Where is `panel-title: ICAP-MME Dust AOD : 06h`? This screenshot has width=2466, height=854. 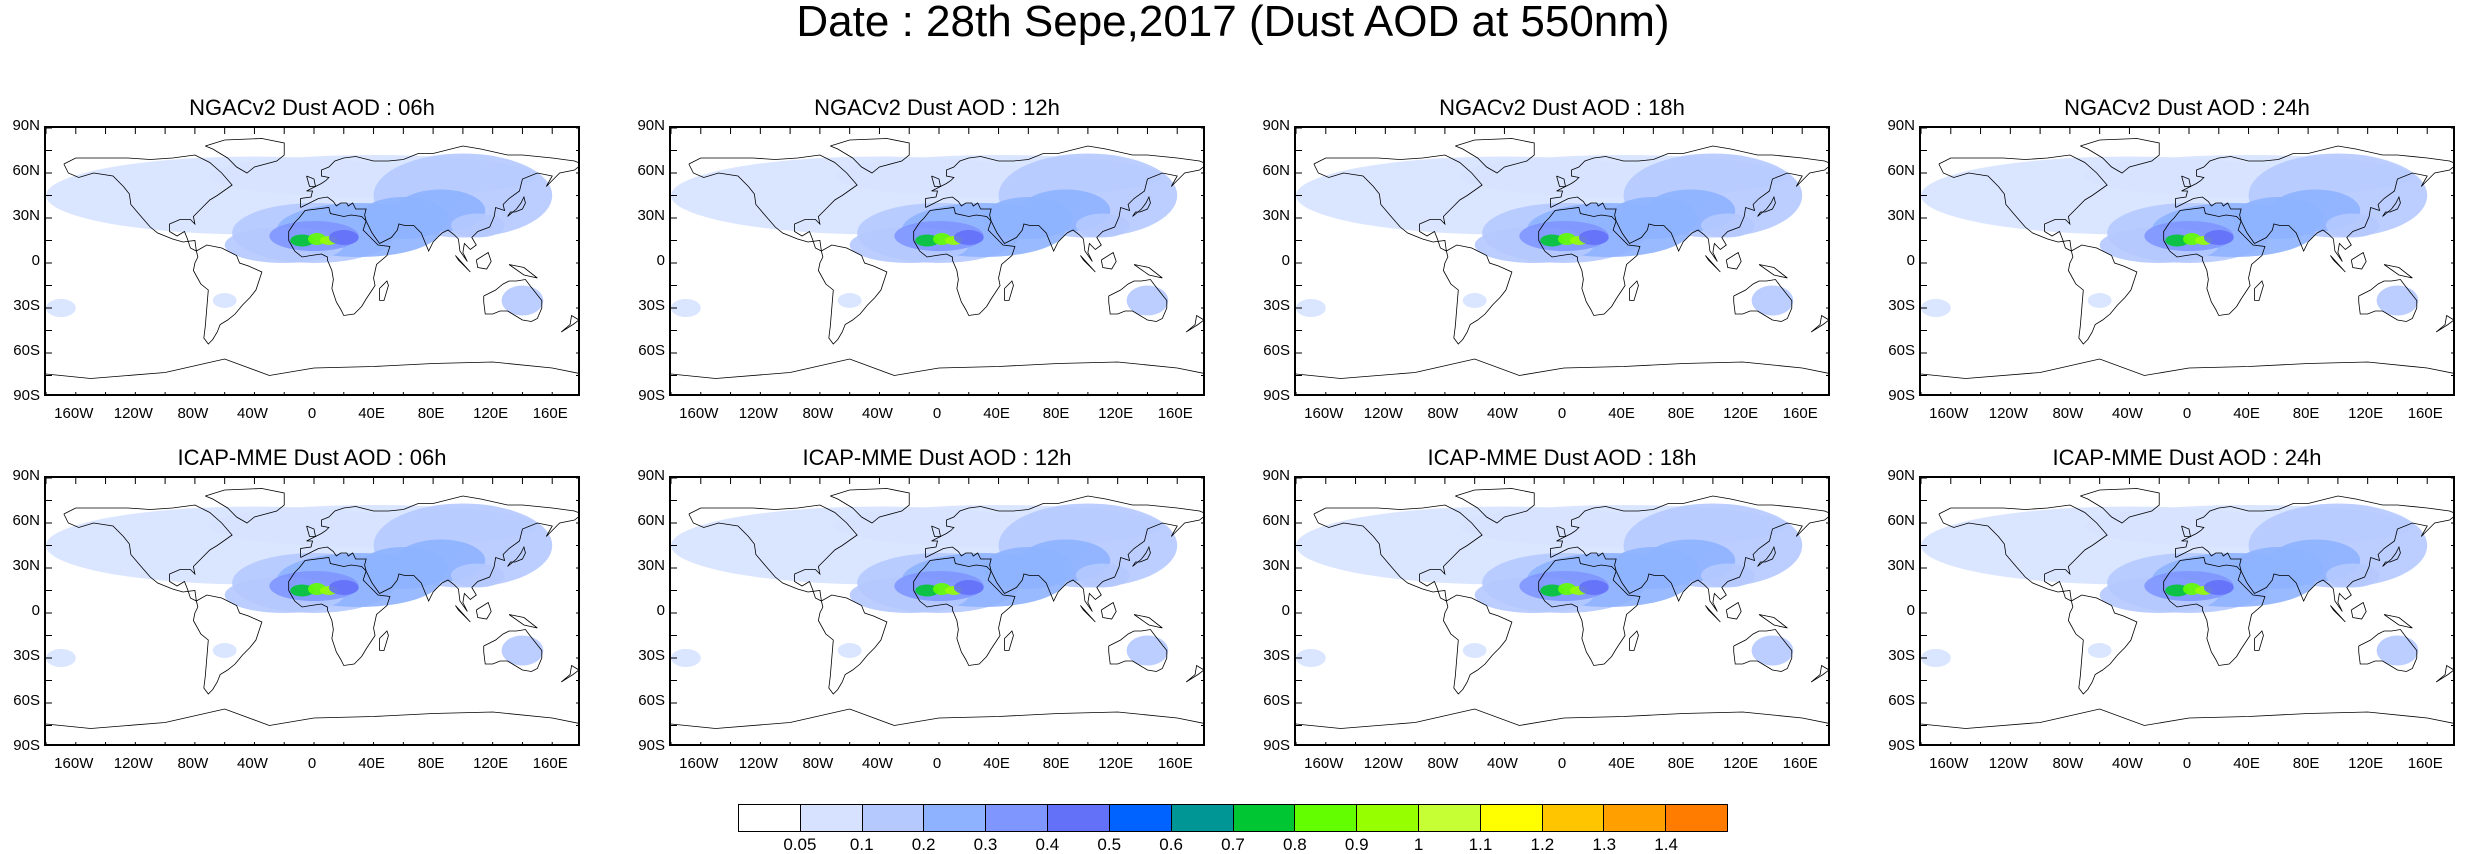
panel-title: ICAP-MME Dust AOD : 06h is located at coordinates (312, 457).